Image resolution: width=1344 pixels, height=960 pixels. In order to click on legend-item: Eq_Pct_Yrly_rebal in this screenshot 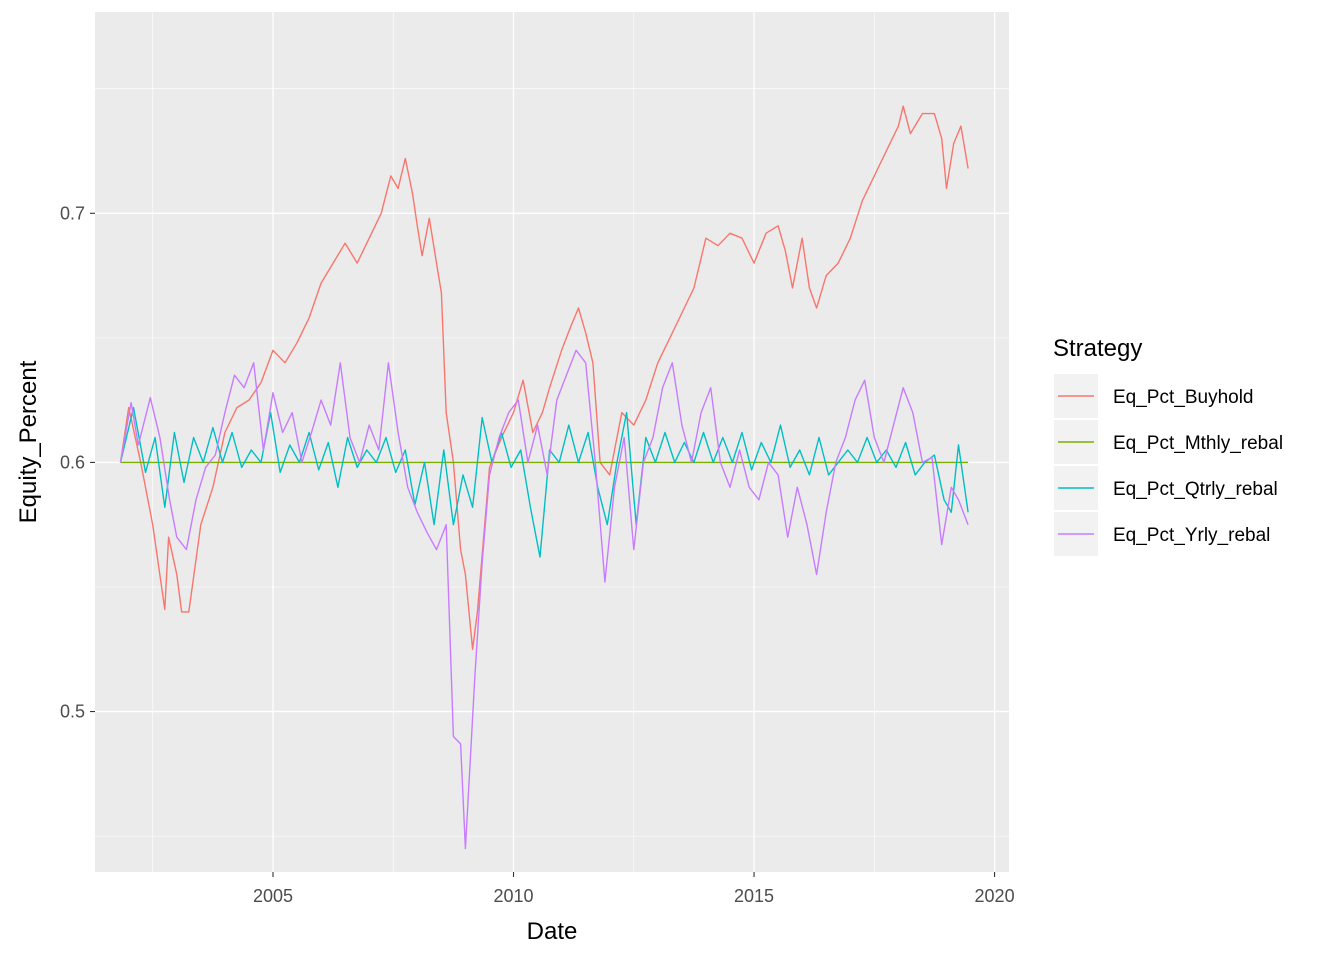, I will do `click(1162, 534)`.